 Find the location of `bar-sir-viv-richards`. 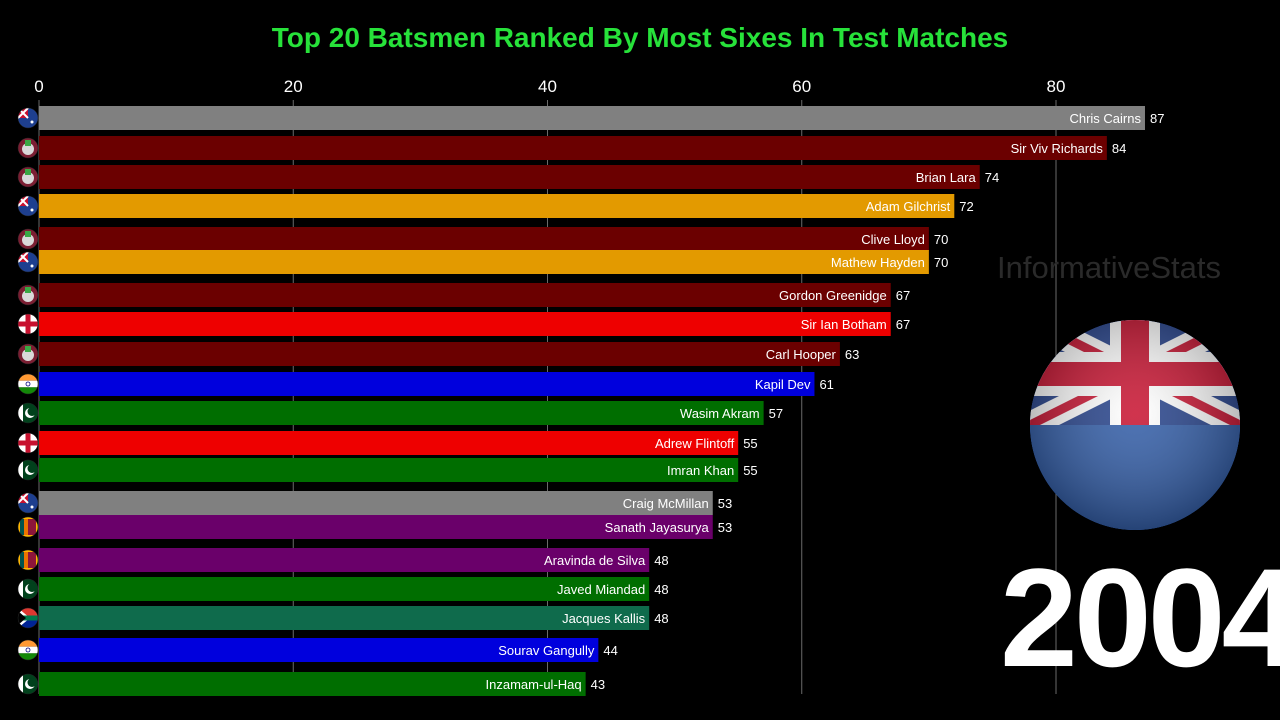

bar-sir-viv-richards is located at coordinates (573, 148).